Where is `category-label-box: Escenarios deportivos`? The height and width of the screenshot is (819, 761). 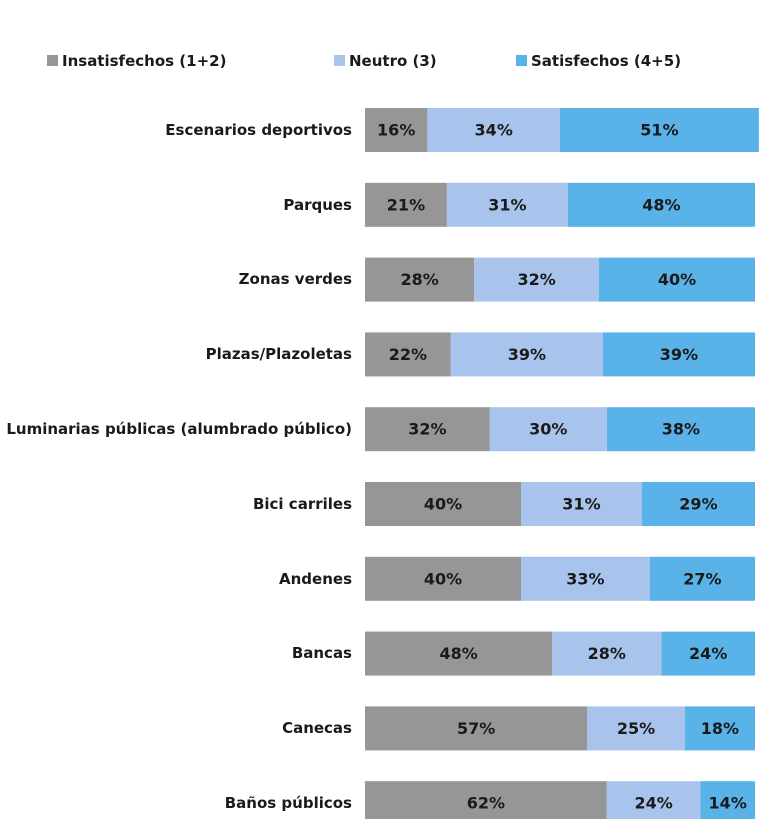
category-label-box: Escenarios deportivos is located at coordinates (176, 130).